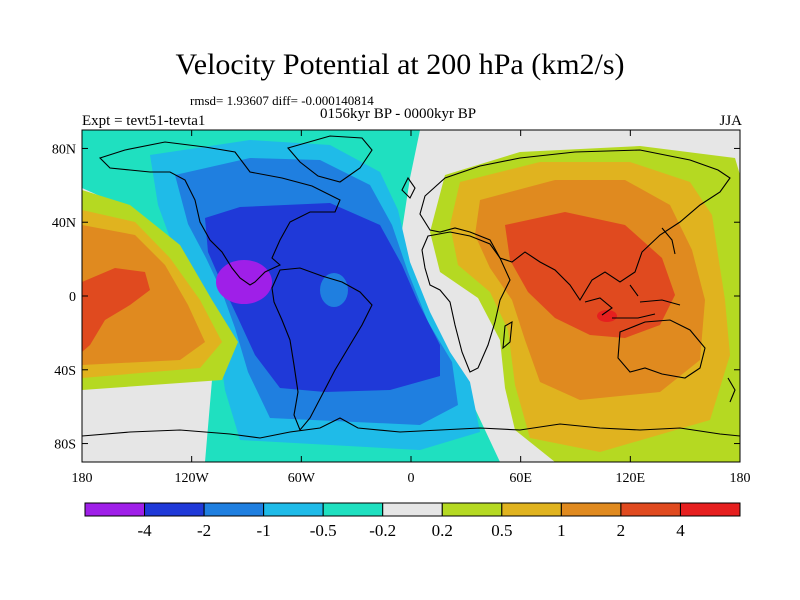 This screenshot has height=600, width=800. Describe the element at coordinates (731, 390) in the screenshot. I see `coast-new-zealand` at that location.